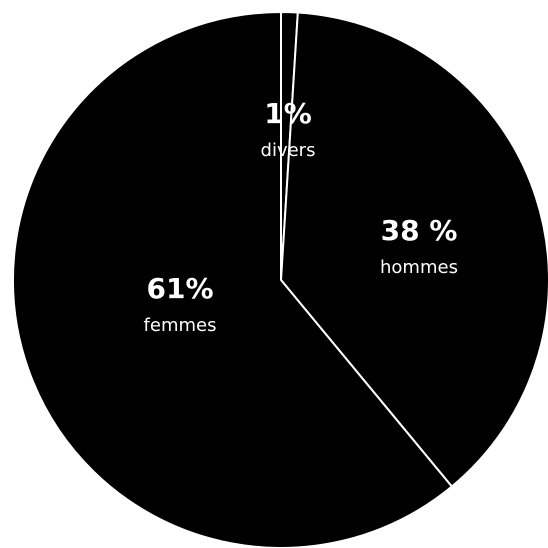  I want to click on slice-value-label: 38 %, so click(419, 230).